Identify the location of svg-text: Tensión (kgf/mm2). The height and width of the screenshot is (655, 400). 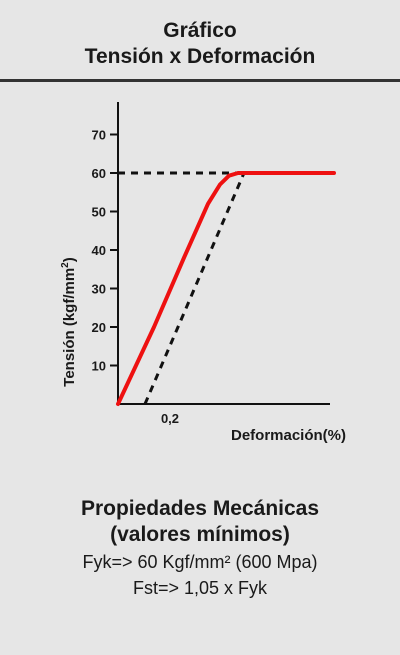
(69, 321).